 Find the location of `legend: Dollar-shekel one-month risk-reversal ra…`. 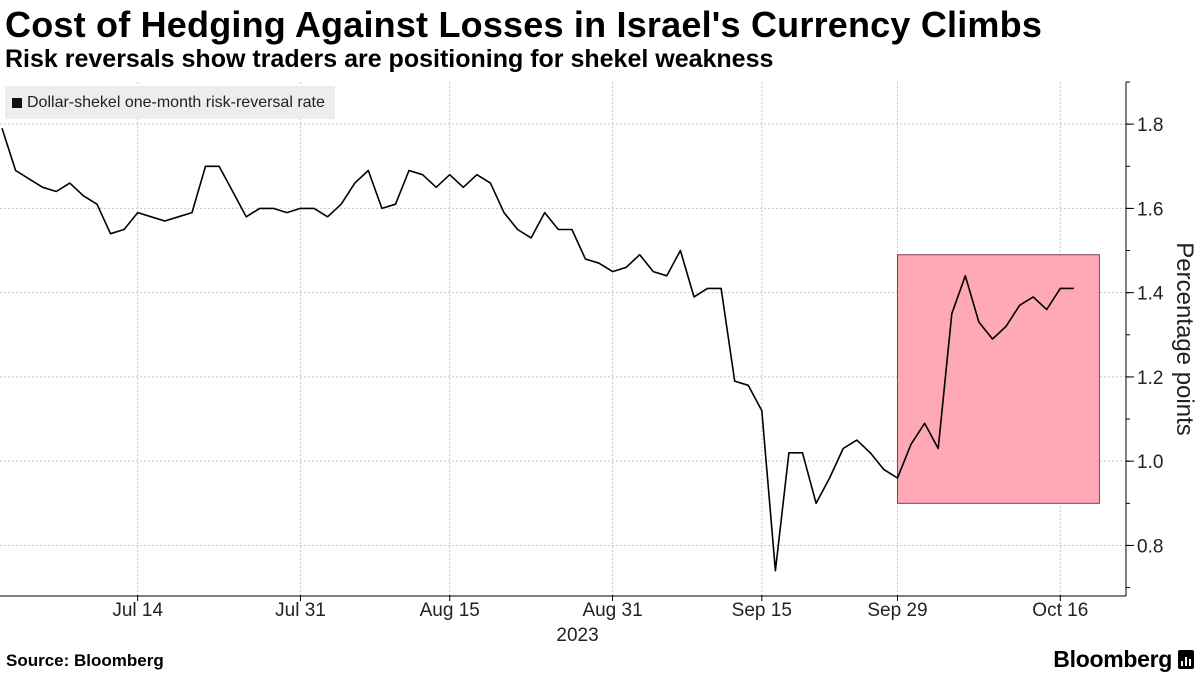

legend: Dollar-shekel one-month risk-reversal ra… is located at coordinates (170, 102).